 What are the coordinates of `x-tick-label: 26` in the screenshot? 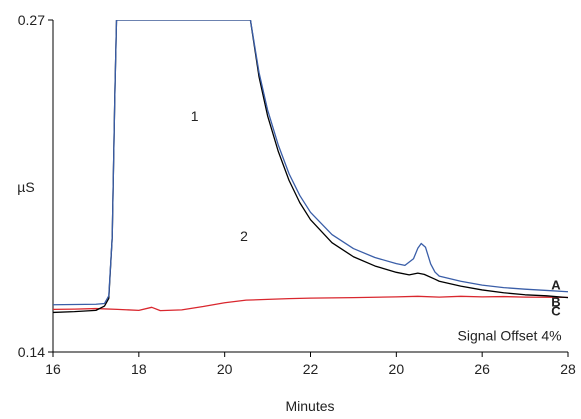 It's located at (482, 369).